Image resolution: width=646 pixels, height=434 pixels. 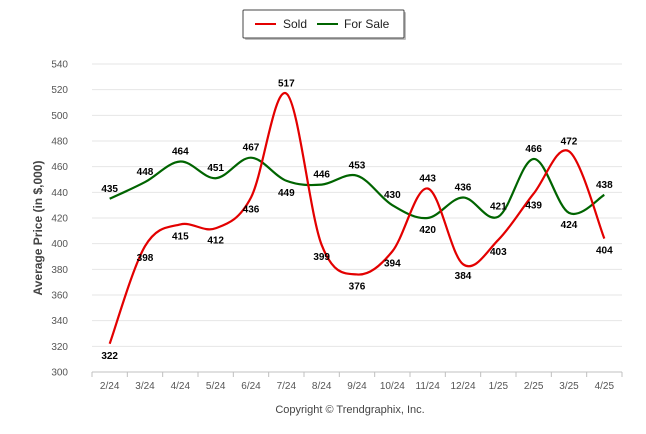 What do you see at coordinates (59, 321) in the screenshot?
I see `y-tick-label: 340` at bounding box center [59, 321].